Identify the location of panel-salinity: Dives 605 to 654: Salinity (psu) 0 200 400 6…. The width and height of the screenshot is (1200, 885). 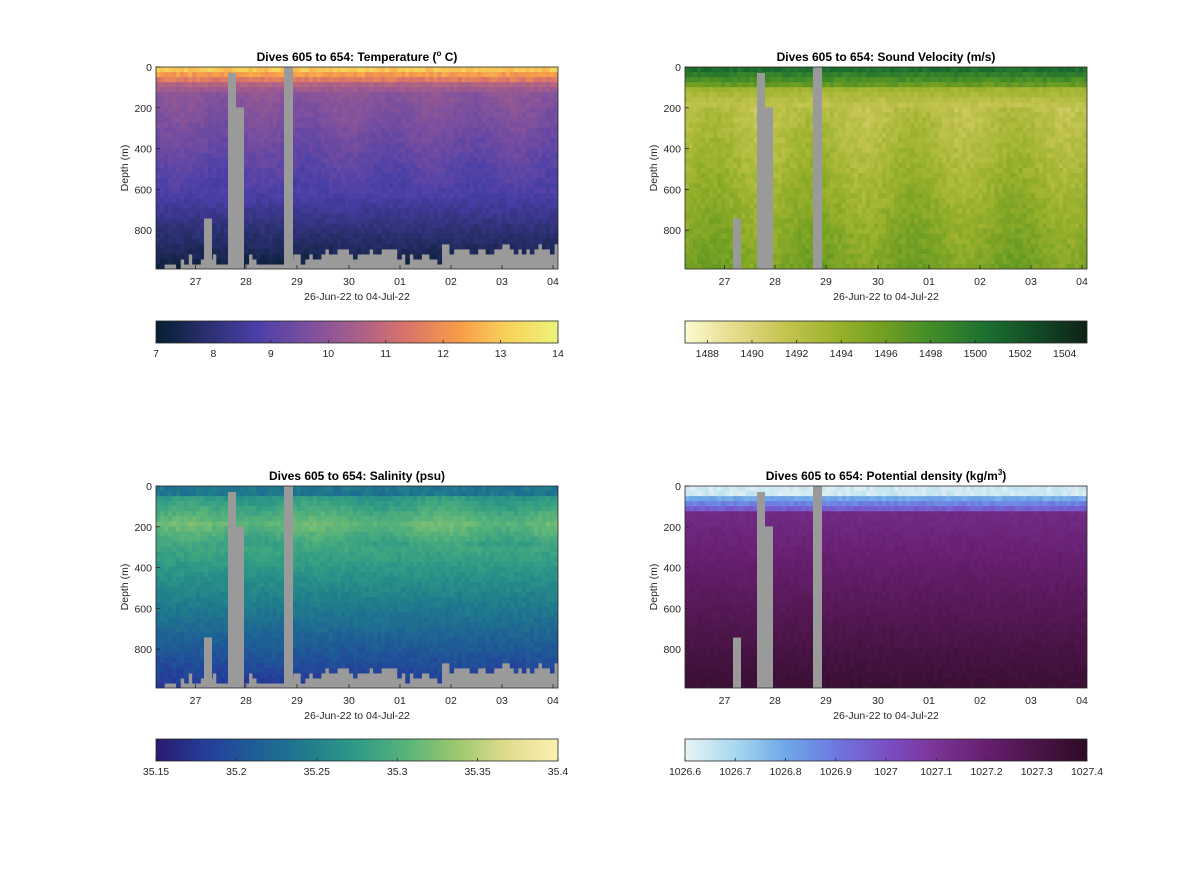
(343, 623).